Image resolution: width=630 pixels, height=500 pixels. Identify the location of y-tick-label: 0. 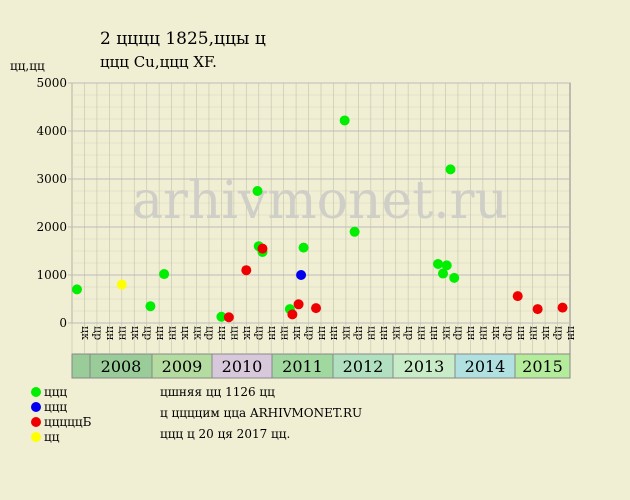
(63, 323).